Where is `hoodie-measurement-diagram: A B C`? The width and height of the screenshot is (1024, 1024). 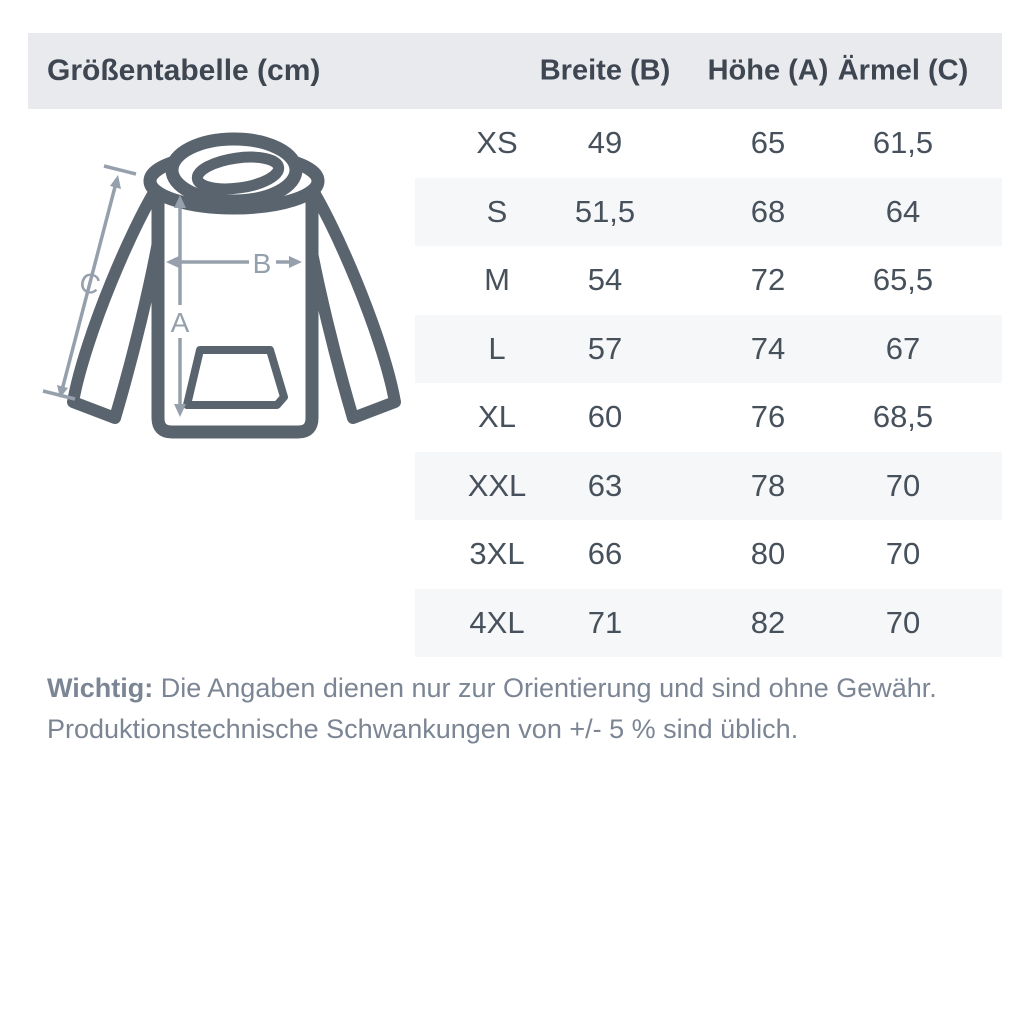 hoodie-measurement-diagram: A B C is located at coordinates (221, 285).